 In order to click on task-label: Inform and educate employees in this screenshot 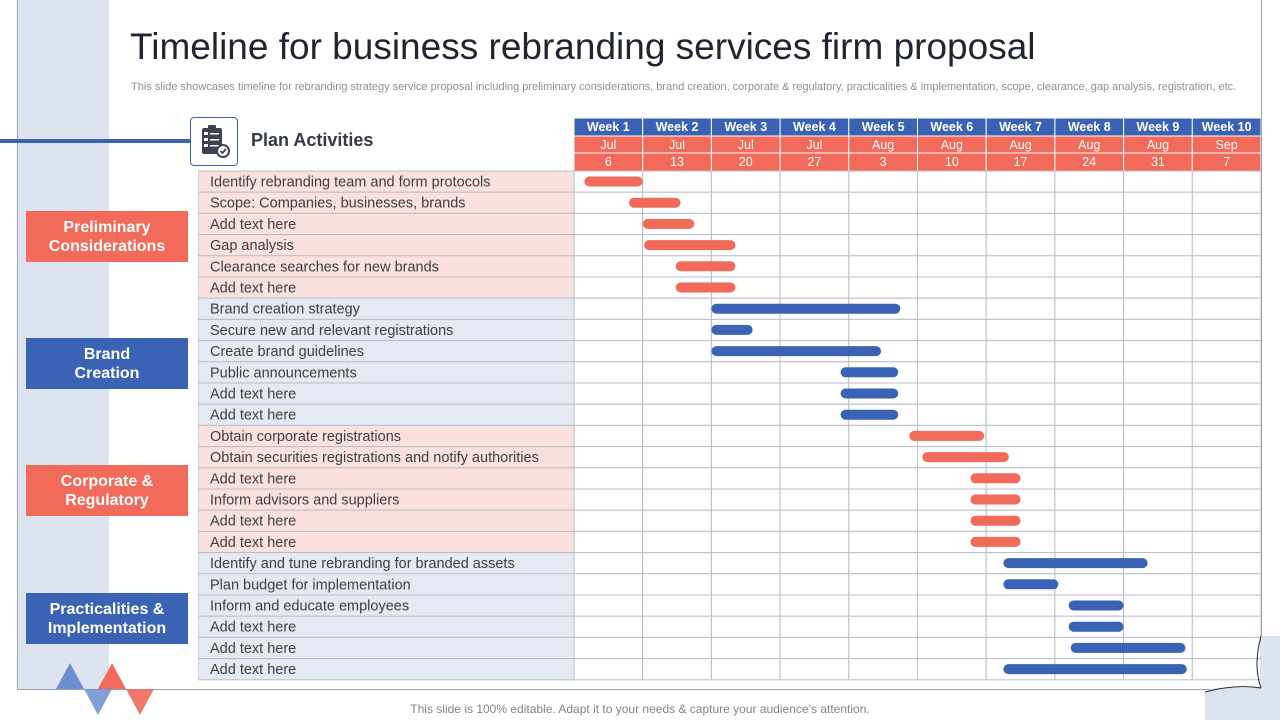, I will do `click(309, 607)`.